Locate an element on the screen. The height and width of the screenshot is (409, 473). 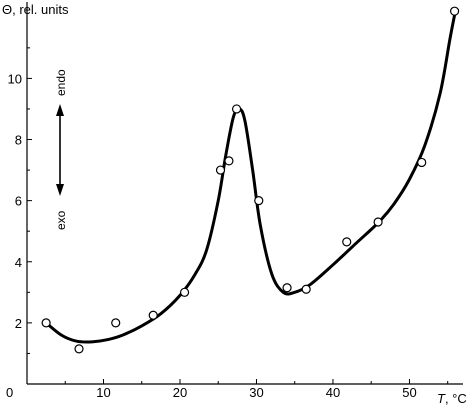
x-tick-label: 50 is located at coordinates (409, 392).